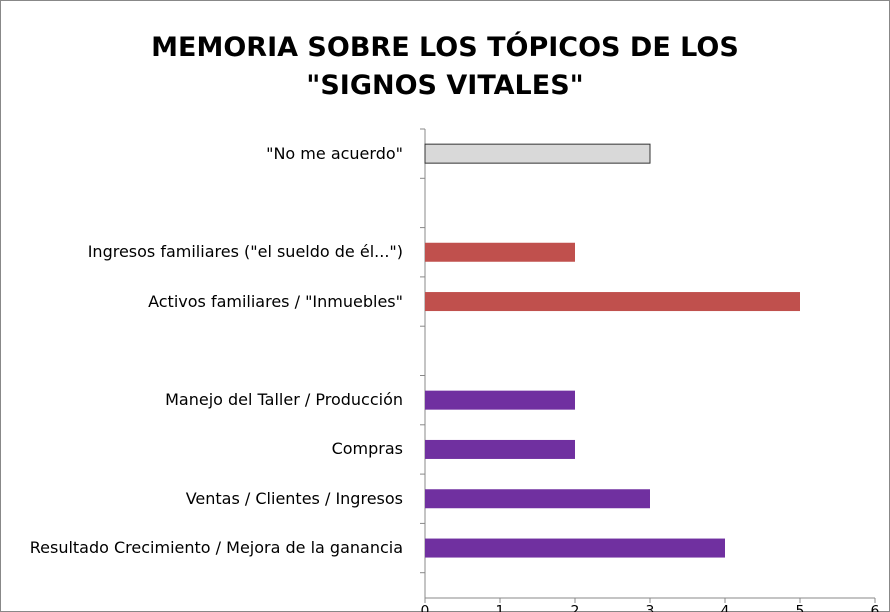 This screenshot has height=612, width=890. Describe the element at coordinates (725, 608) in the screenshot. I see `x-tick-label: 4` at that location.